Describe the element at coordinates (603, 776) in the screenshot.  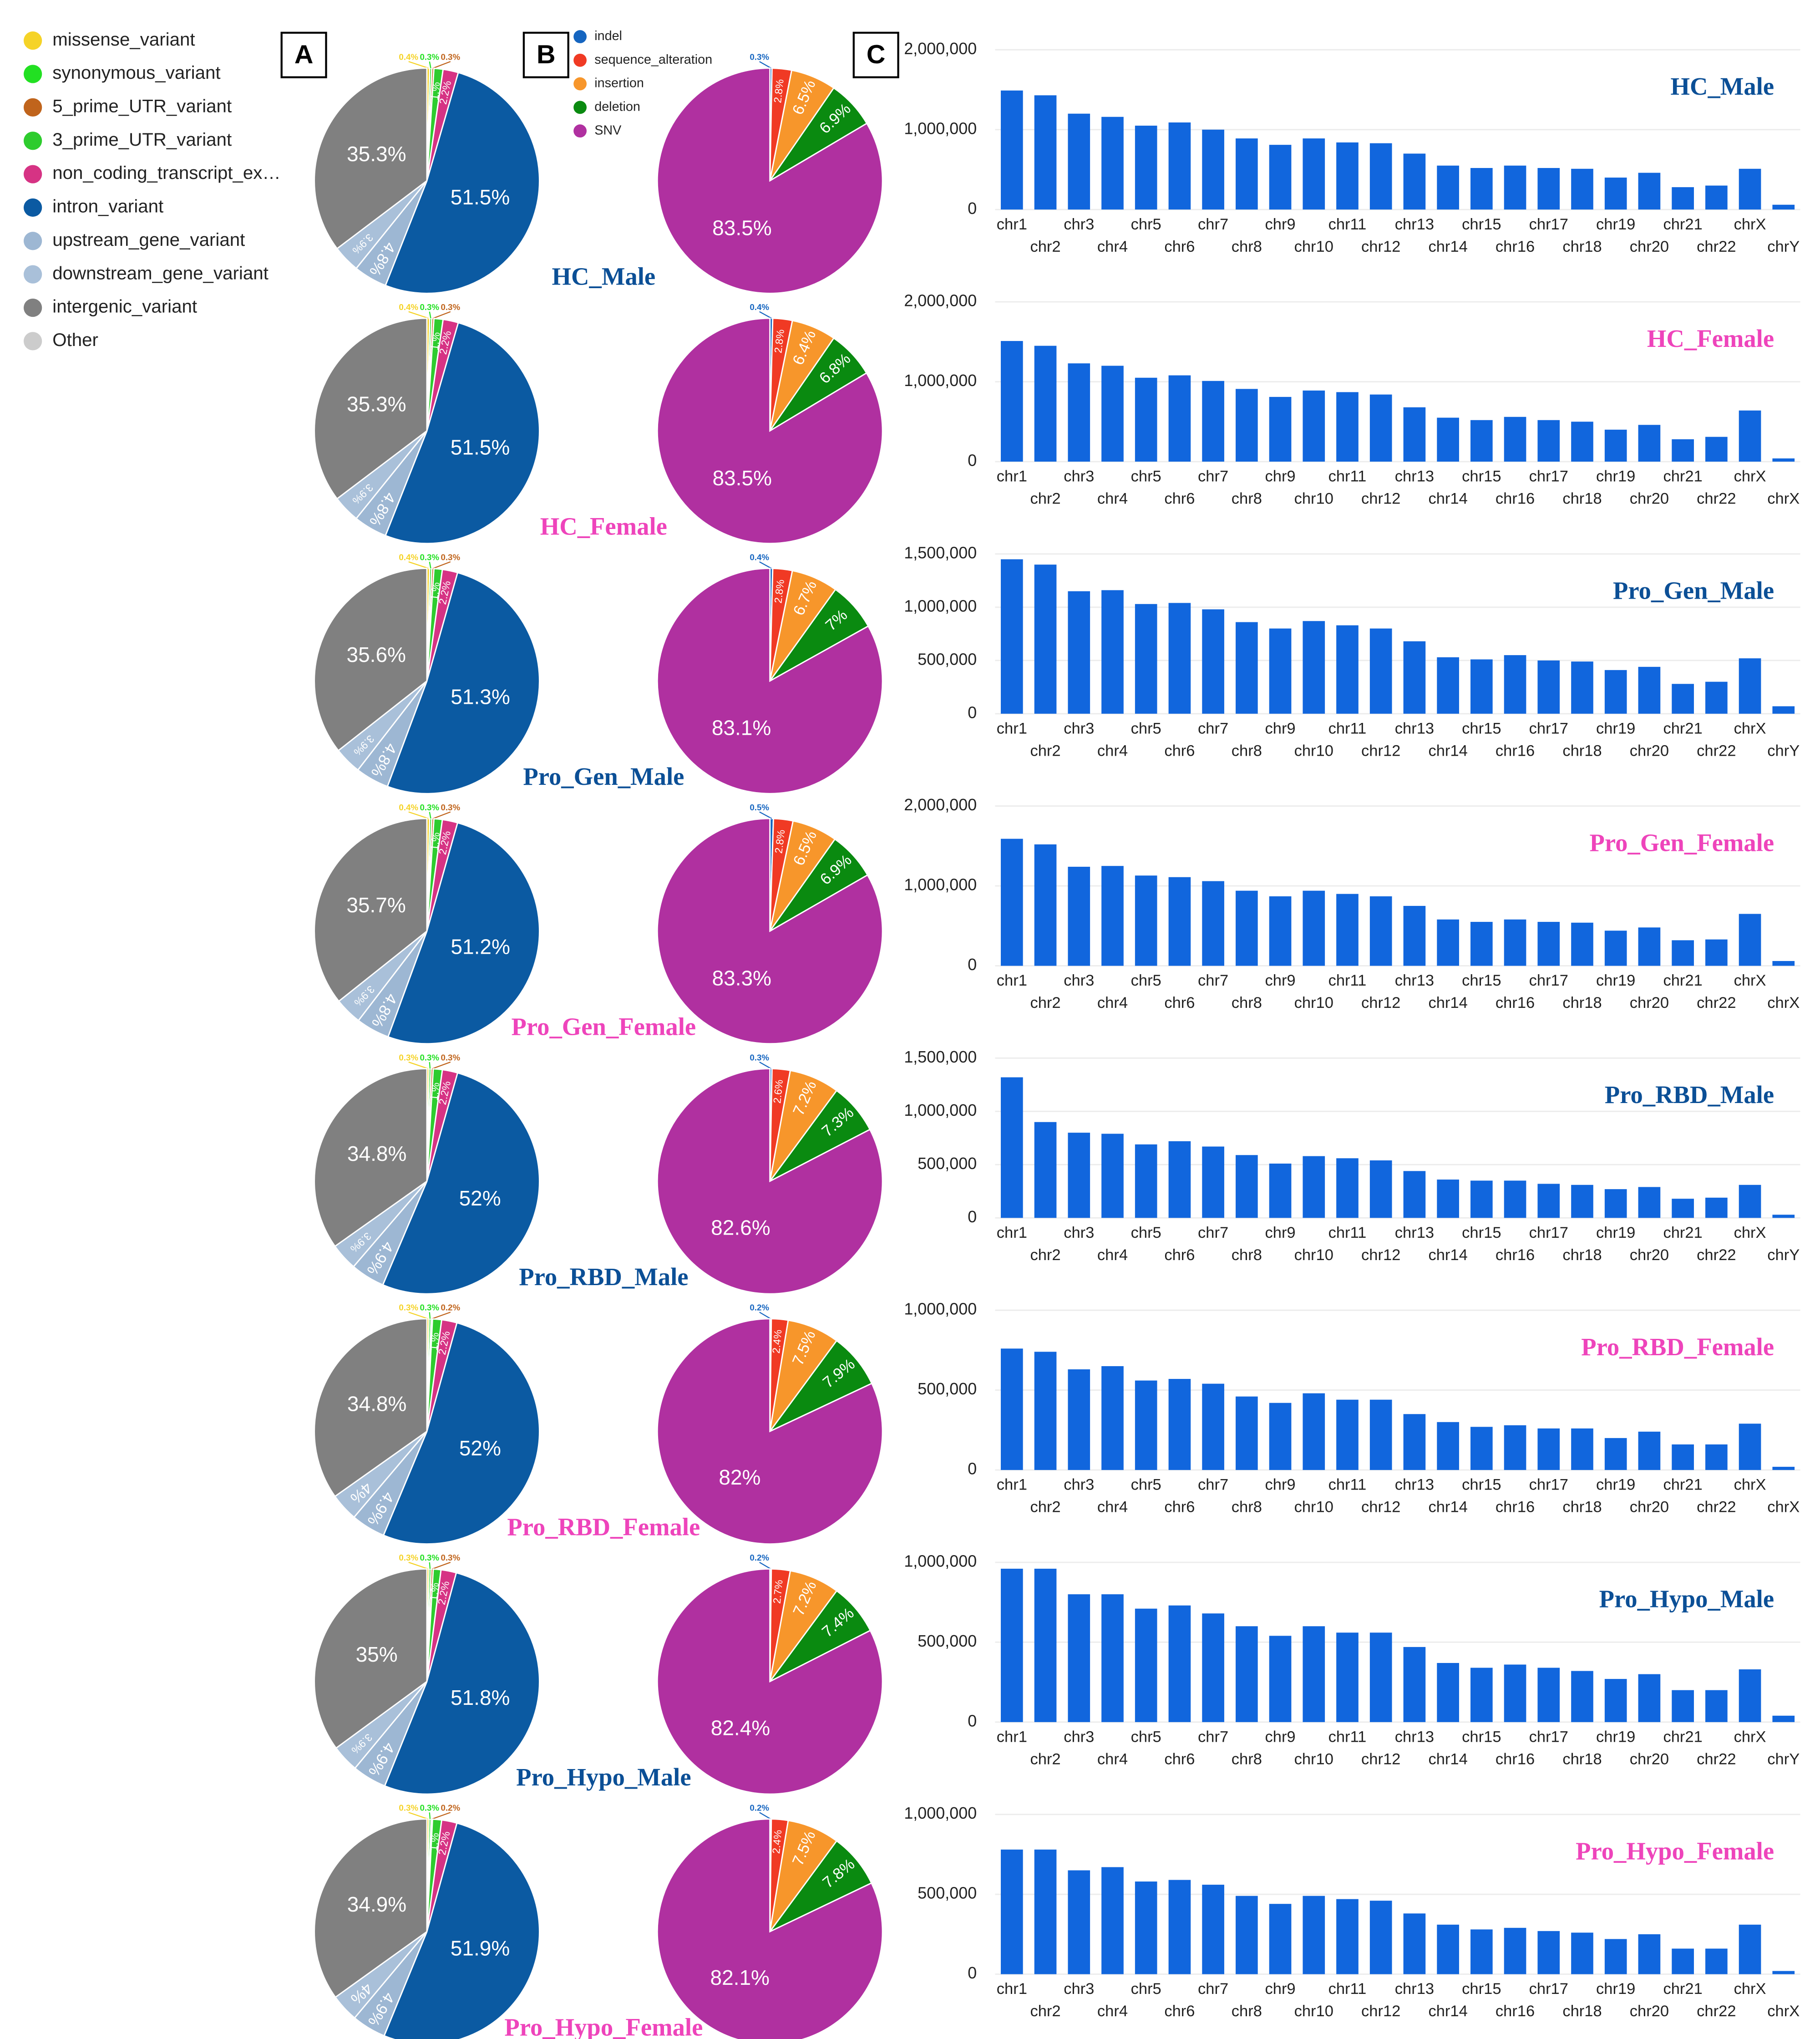
I see `group-label: Pro_Gen_Male` at that location.